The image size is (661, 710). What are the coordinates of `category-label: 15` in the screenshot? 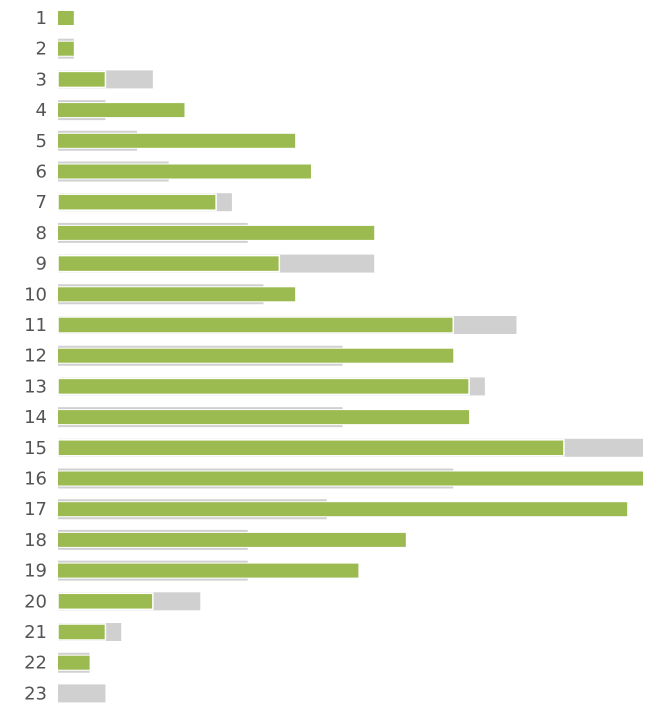 It's located at (35, 448).